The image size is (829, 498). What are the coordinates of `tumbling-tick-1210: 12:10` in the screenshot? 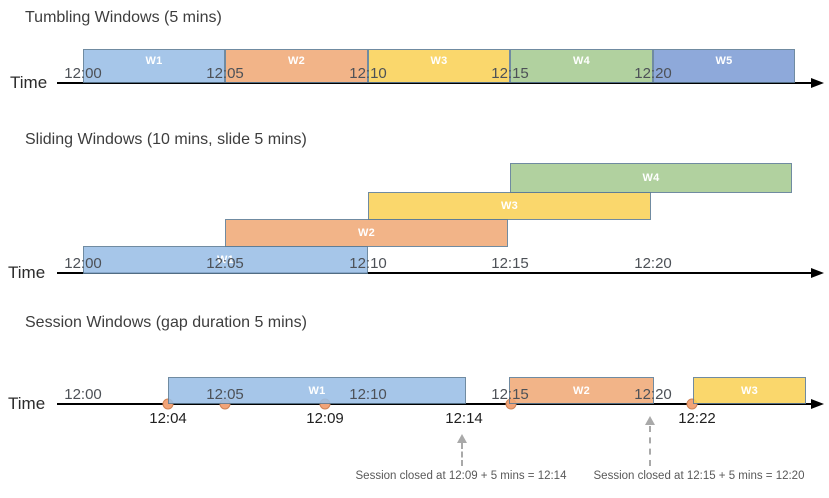 It's located at (368, 73).